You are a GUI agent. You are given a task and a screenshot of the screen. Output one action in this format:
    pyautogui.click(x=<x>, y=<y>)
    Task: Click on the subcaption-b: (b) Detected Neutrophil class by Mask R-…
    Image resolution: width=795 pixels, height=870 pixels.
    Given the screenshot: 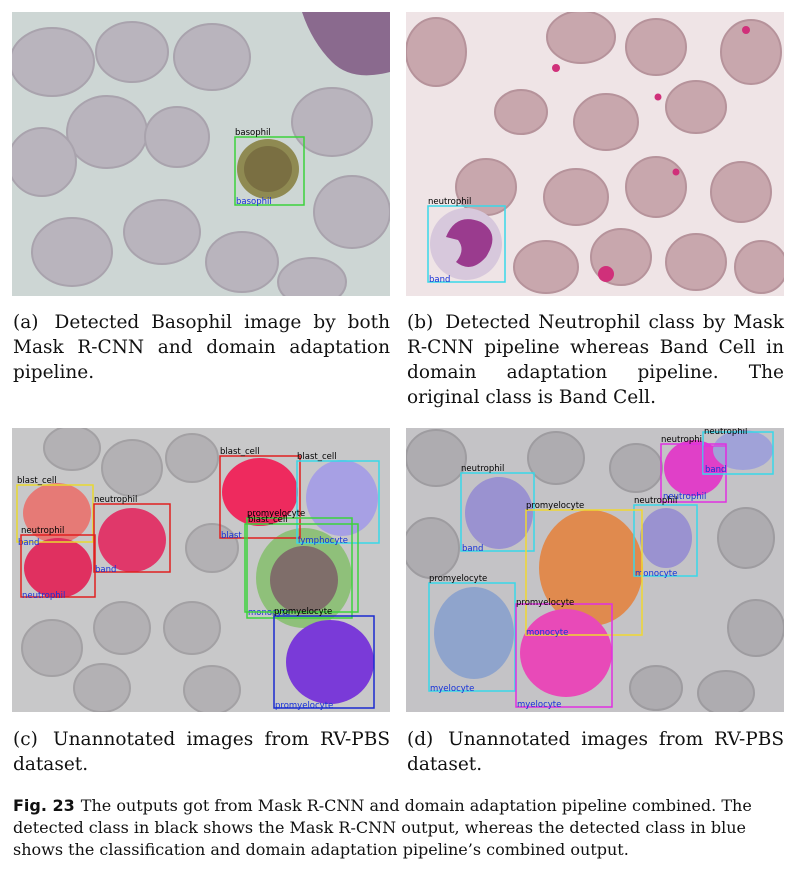 What is the action you would take?
    pyautogui.click(x=595, y=360)
    